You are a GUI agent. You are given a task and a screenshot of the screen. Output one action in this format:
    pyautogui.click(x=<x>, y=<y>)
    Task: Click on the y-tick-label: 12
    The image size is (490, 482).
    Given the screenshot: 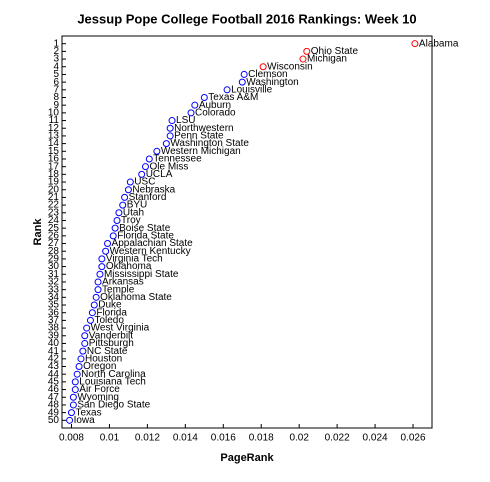 What is the action you would take?
    pyautogui.click(x=54, y=128)
    